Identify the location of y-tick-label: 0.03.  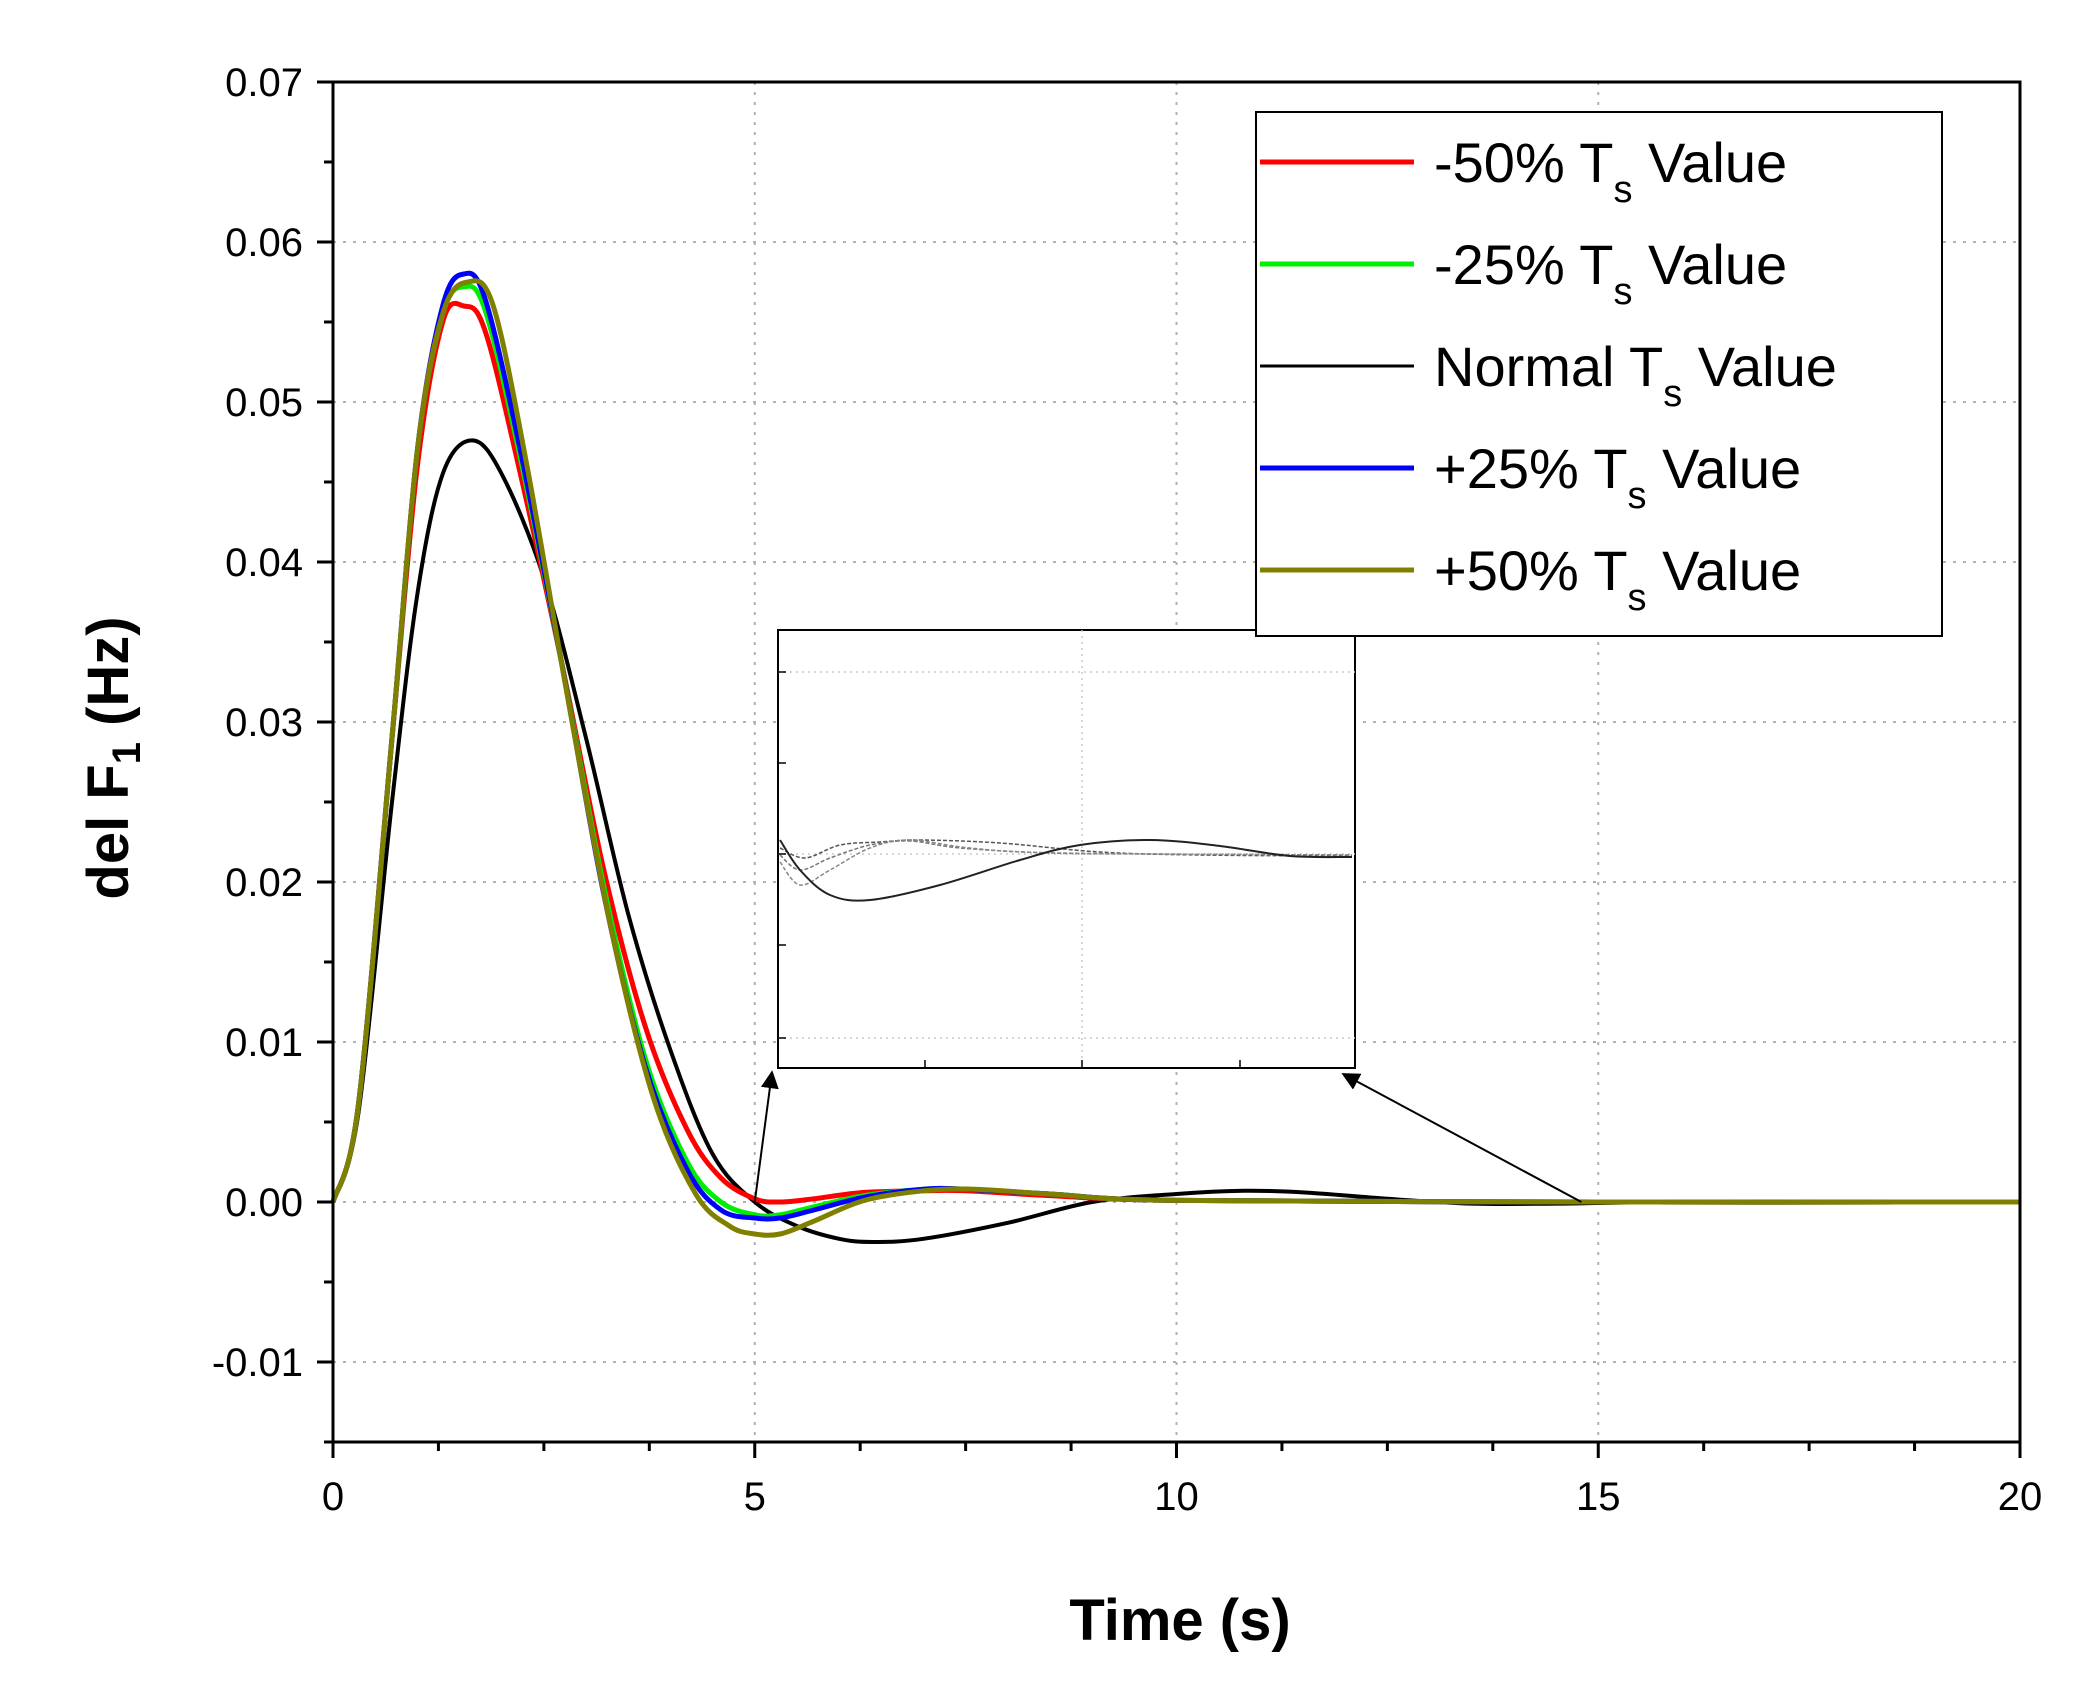
(264, 723).